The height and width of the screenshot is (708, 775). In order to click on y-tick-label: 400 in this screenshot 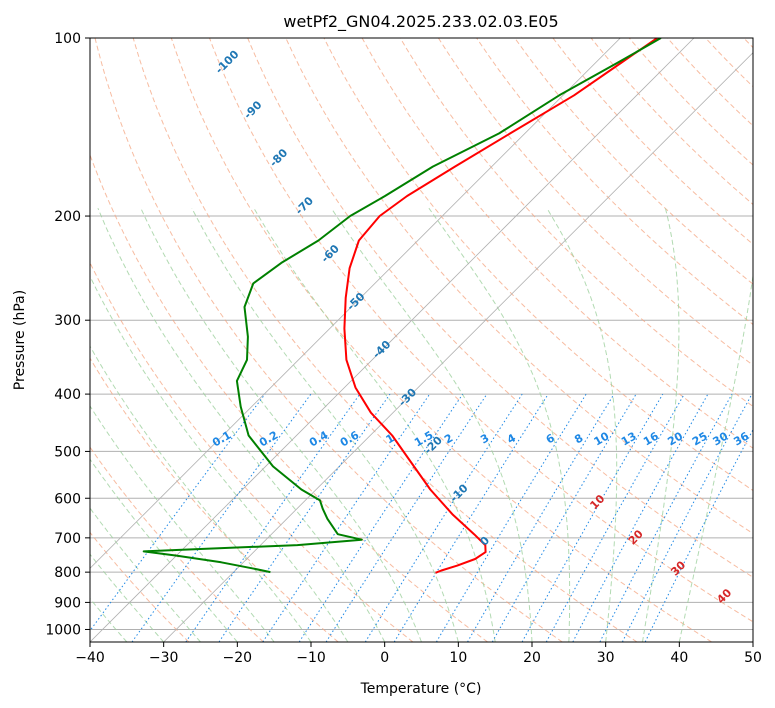, I will do `click(67, 395)`.